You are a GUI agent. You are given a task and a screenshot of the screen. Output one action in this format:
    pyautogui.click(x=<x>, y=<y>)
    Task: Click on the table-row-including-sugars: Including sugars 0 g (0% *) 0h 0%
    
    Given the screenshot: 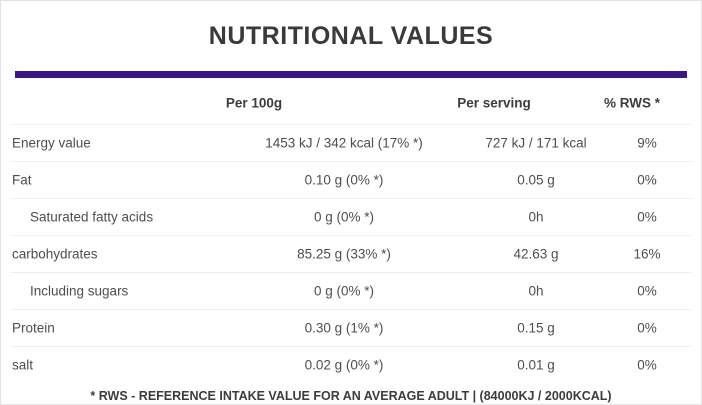 What is the action you would take?
    pyautogui.click(x=351, y=291)
    